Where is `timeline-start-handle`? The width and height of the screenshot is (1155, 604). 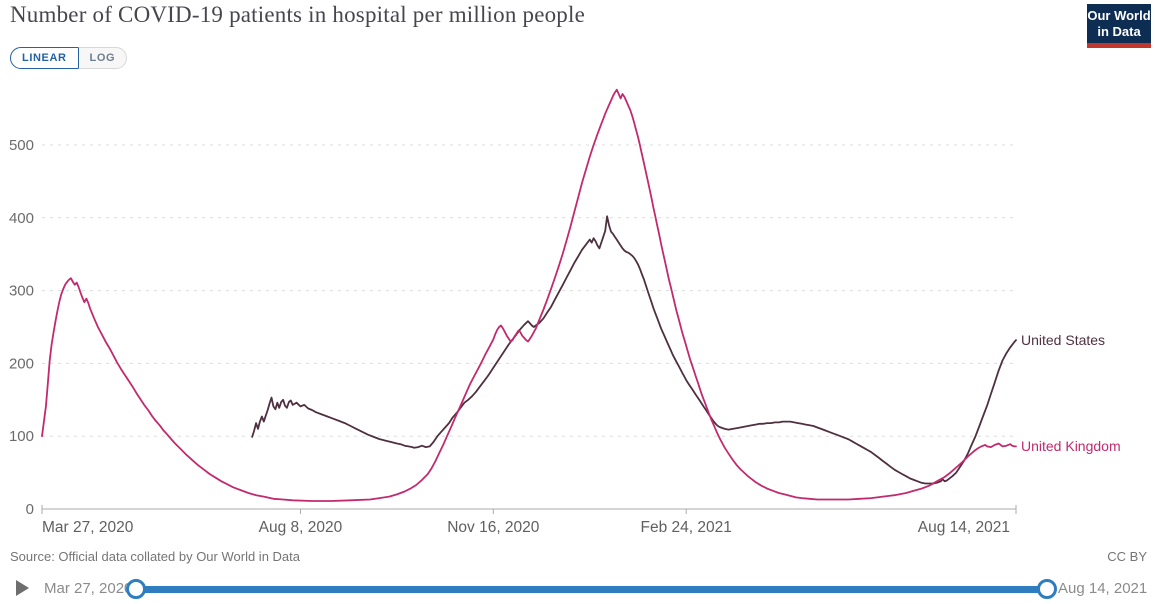 timeline-start-handle is located at coordinates (136, 589).